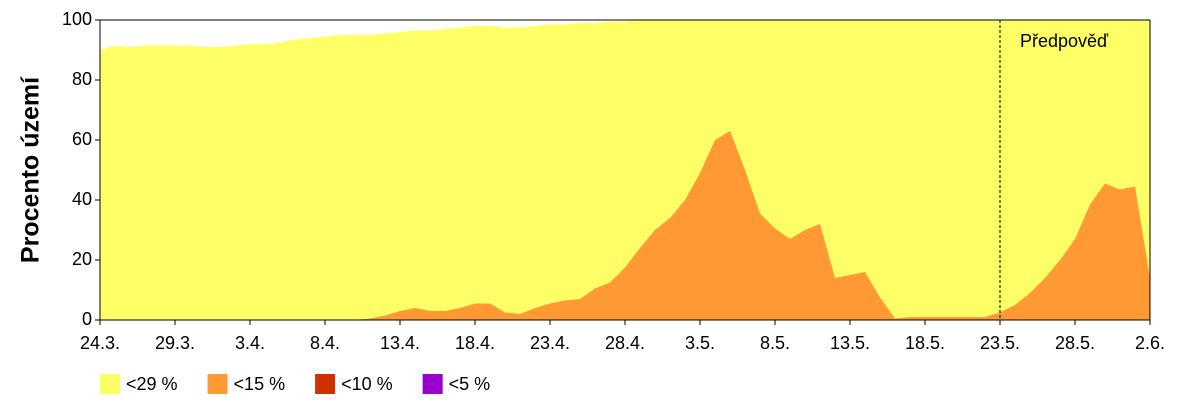  I want to click on y-tick-label: 80, so click(82, 79).